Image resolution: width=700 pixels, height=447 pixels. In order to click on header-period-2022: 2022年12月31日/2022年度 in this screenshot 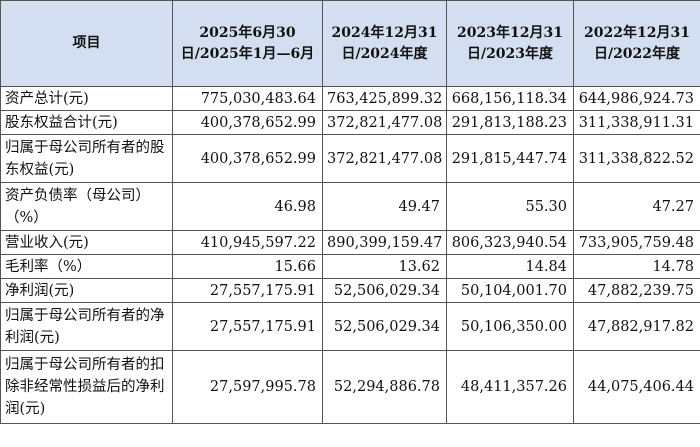, I will do `click(636, 43)`.